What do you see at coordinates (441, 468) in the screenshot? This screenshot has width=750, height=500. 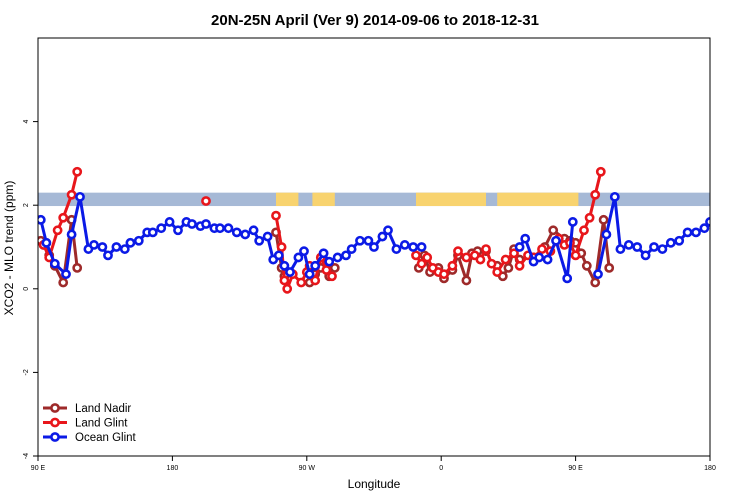 I see `x-tick-label: 0` at bounding box center [441, 468].